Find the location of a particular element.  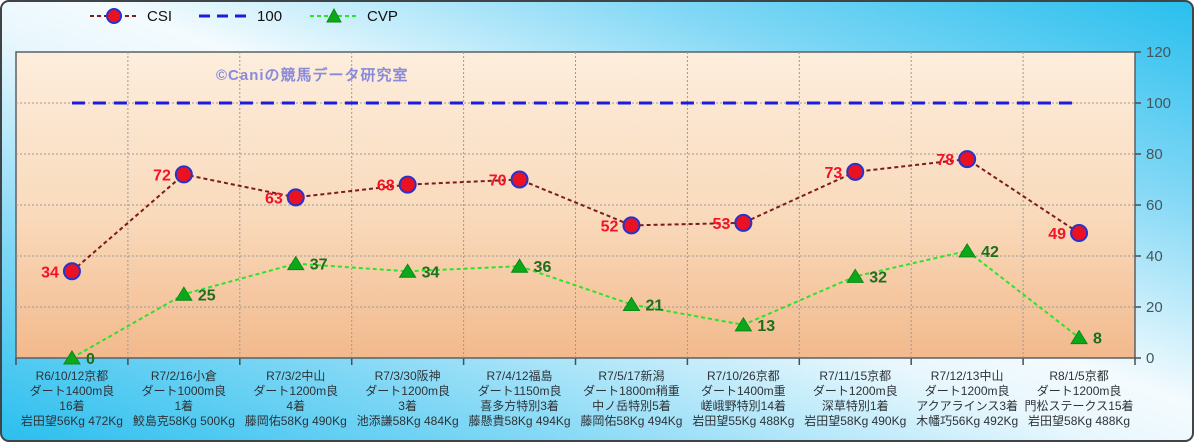

cvp-value-label: 21 is located at coordinates (654, 305).